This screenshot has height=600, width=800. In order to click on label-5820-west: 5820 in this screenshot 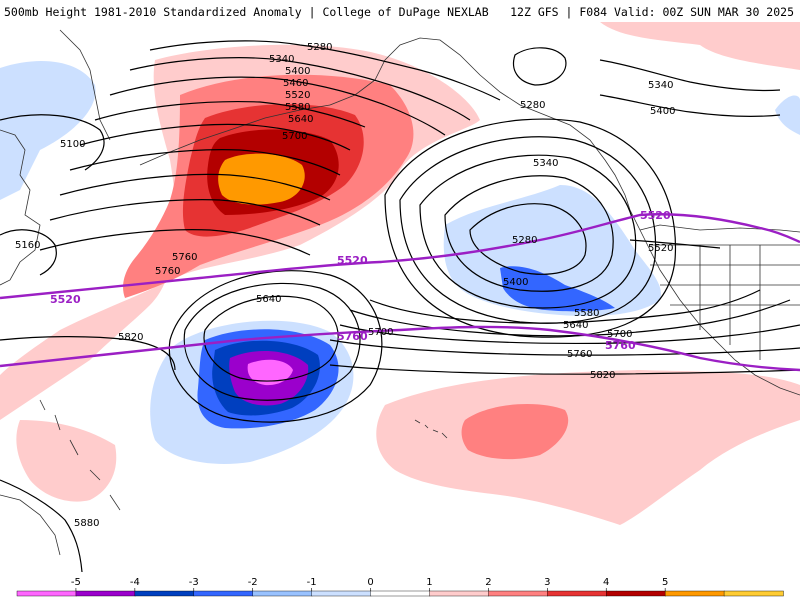, I will do `click(130, 337)`.